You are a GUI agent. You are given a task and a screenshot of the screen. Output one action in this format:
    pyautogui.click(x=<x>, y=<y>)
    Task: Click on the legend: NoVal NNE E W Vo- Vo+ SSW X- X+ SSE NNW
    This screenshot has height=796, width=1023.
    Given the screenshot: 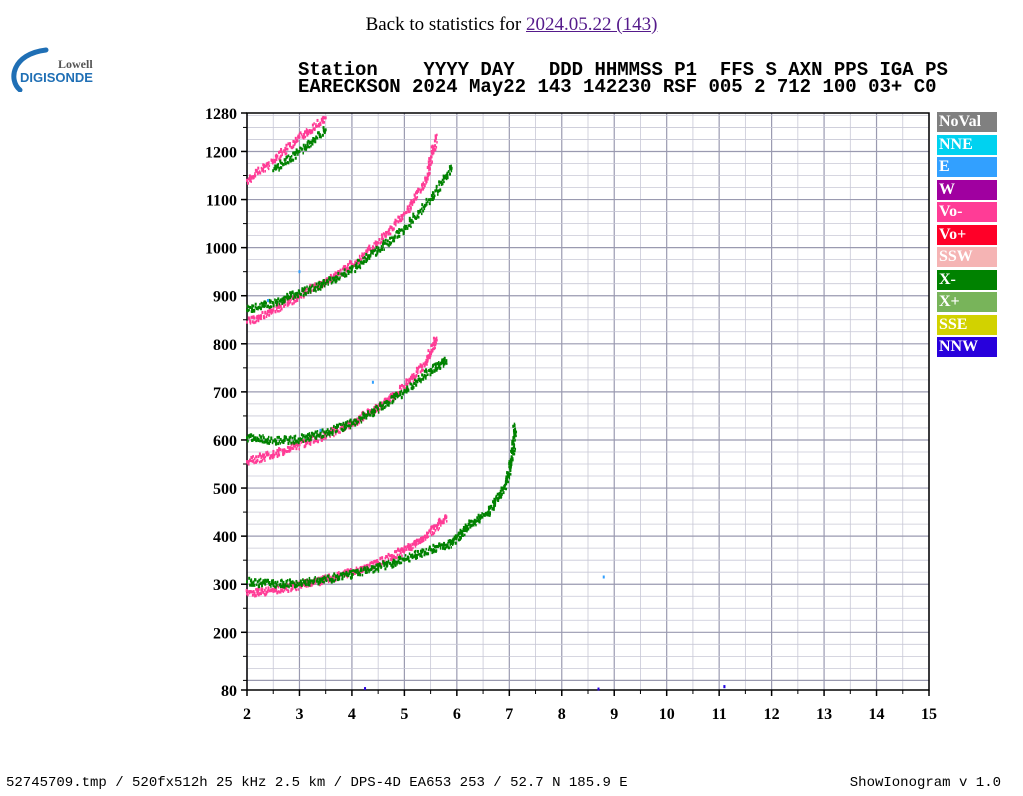 What is the action you would take?
    pyautogui.click(x=967, y=236)
    